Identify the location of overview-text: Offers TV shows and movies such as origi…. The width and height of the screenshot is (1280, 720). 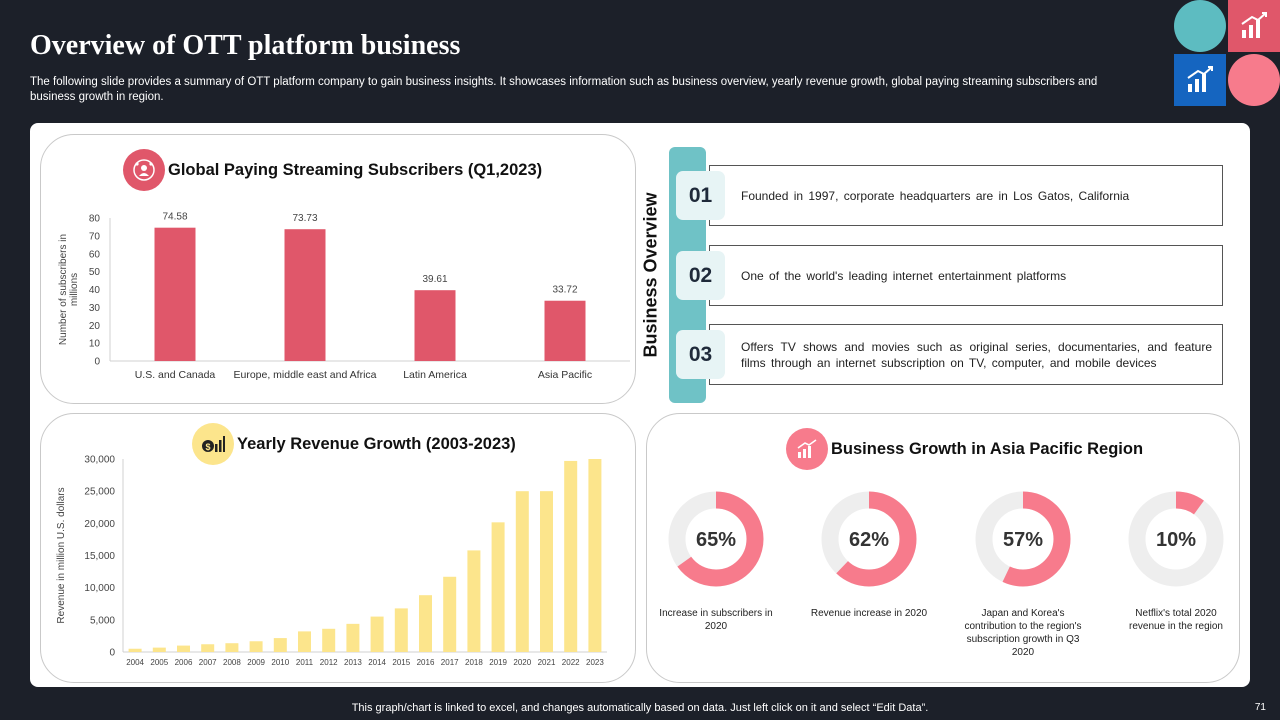
(976, 354).